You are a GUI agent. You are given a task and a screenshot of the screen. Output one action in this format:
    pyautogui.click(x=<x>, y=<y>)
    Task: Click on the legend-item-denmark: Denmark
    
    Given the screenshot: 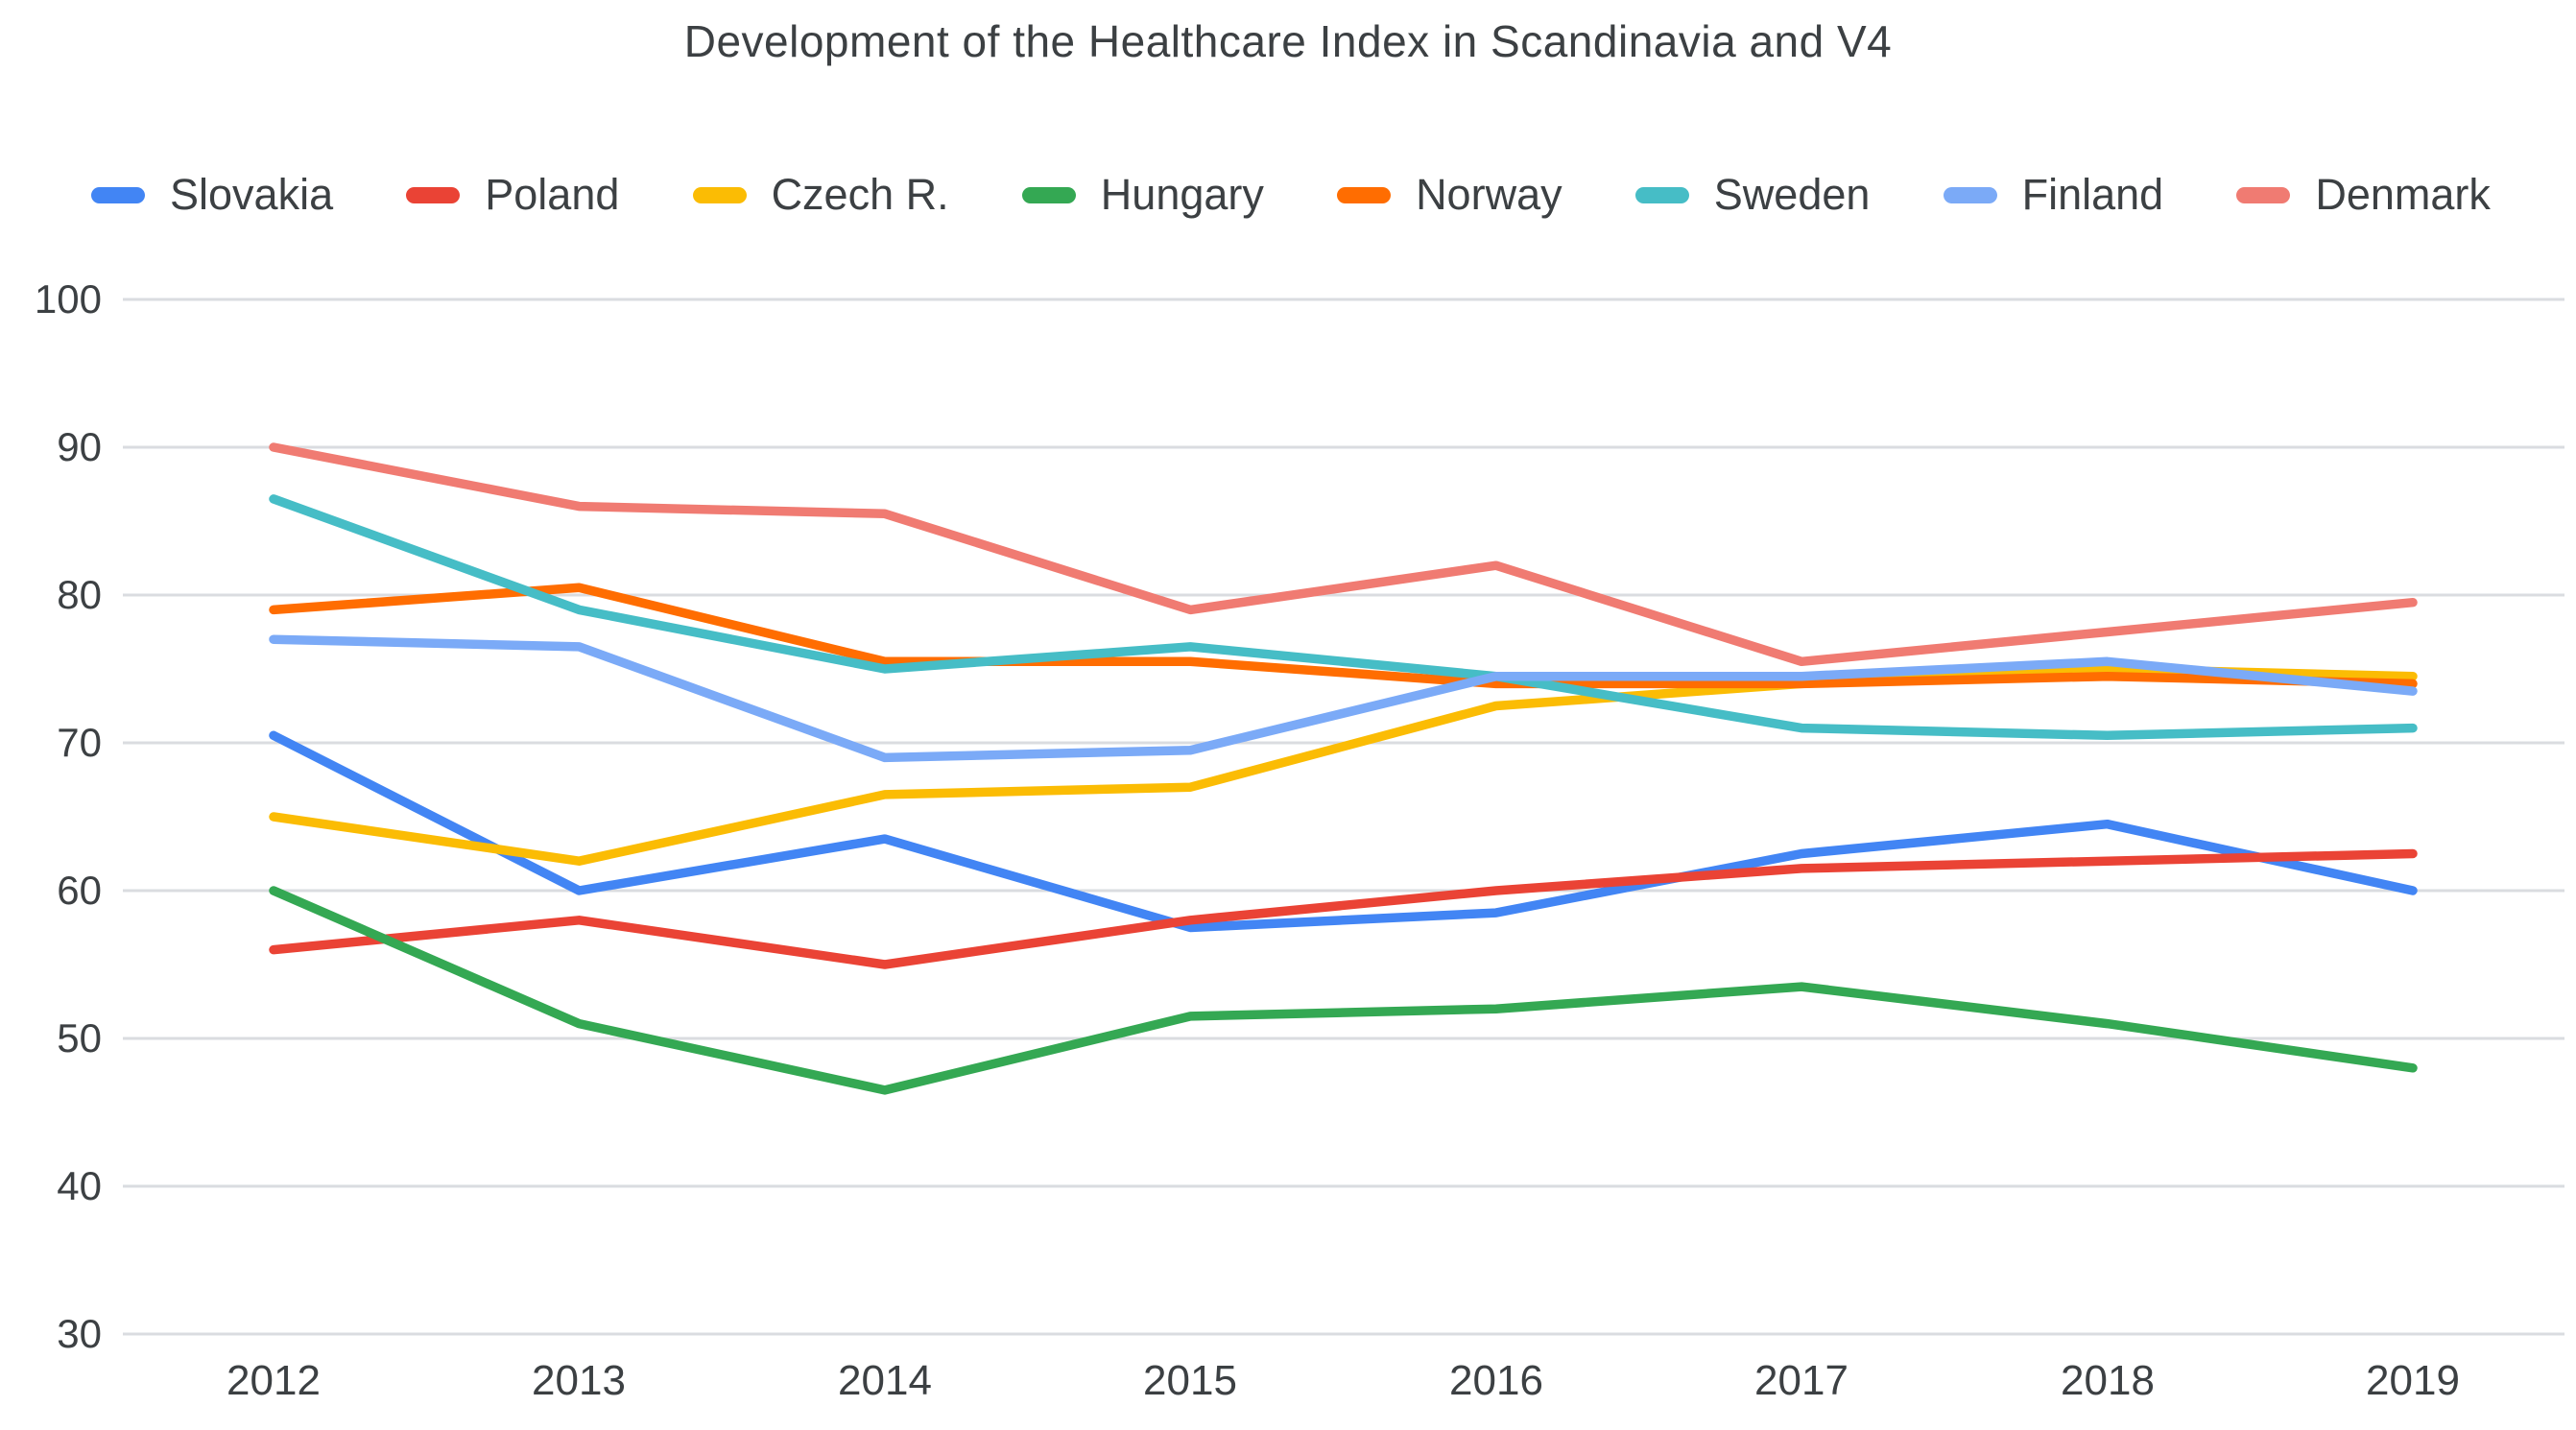 What is the action you would take?
    pyautogui.click(x=2363, y=195)
    